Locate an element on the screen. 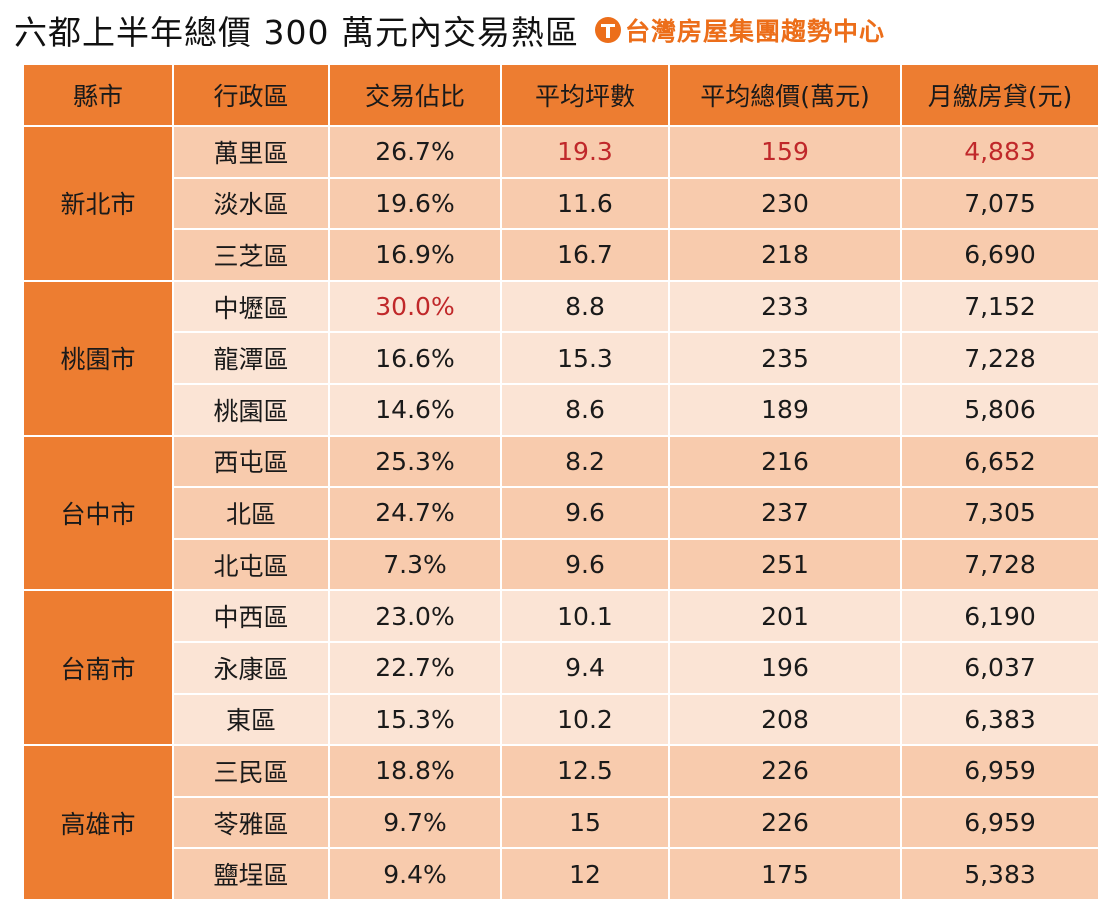 The height and width of the screenshot is (903, 1117). mortgage-cell: 7,728 is located at coordinates (1000, 564).